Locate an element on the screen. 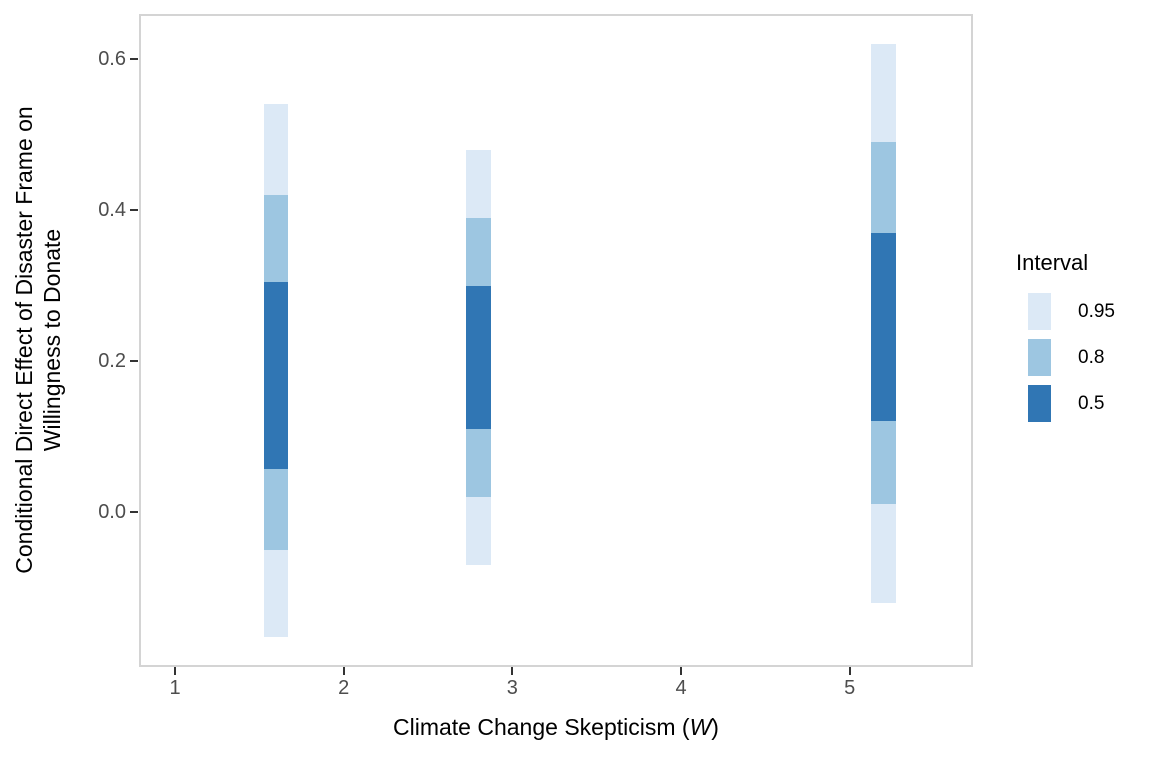 The height and width of the screenshot is (768, 1152). legend-entries: 0.95 0.8 0.5 is located at coordinates (1084, 357).